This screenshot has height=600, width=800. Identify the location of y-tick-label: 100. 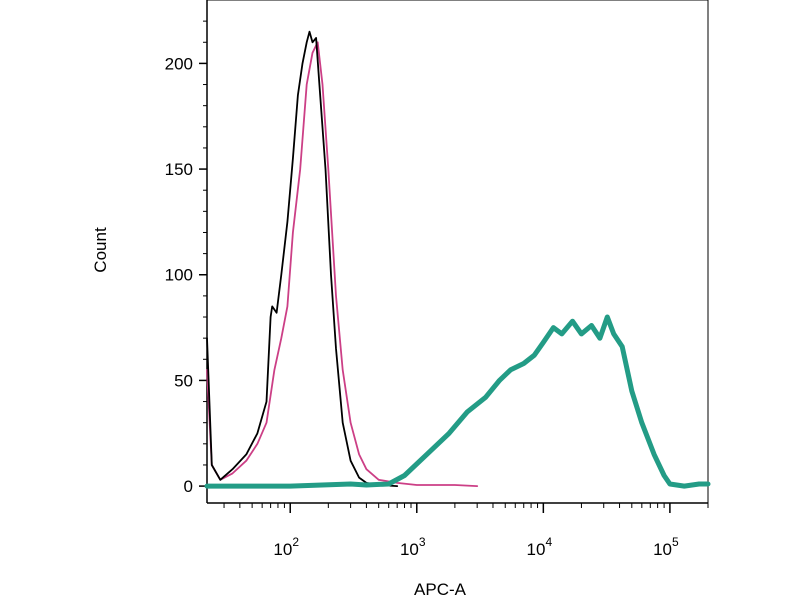
(179, 275).